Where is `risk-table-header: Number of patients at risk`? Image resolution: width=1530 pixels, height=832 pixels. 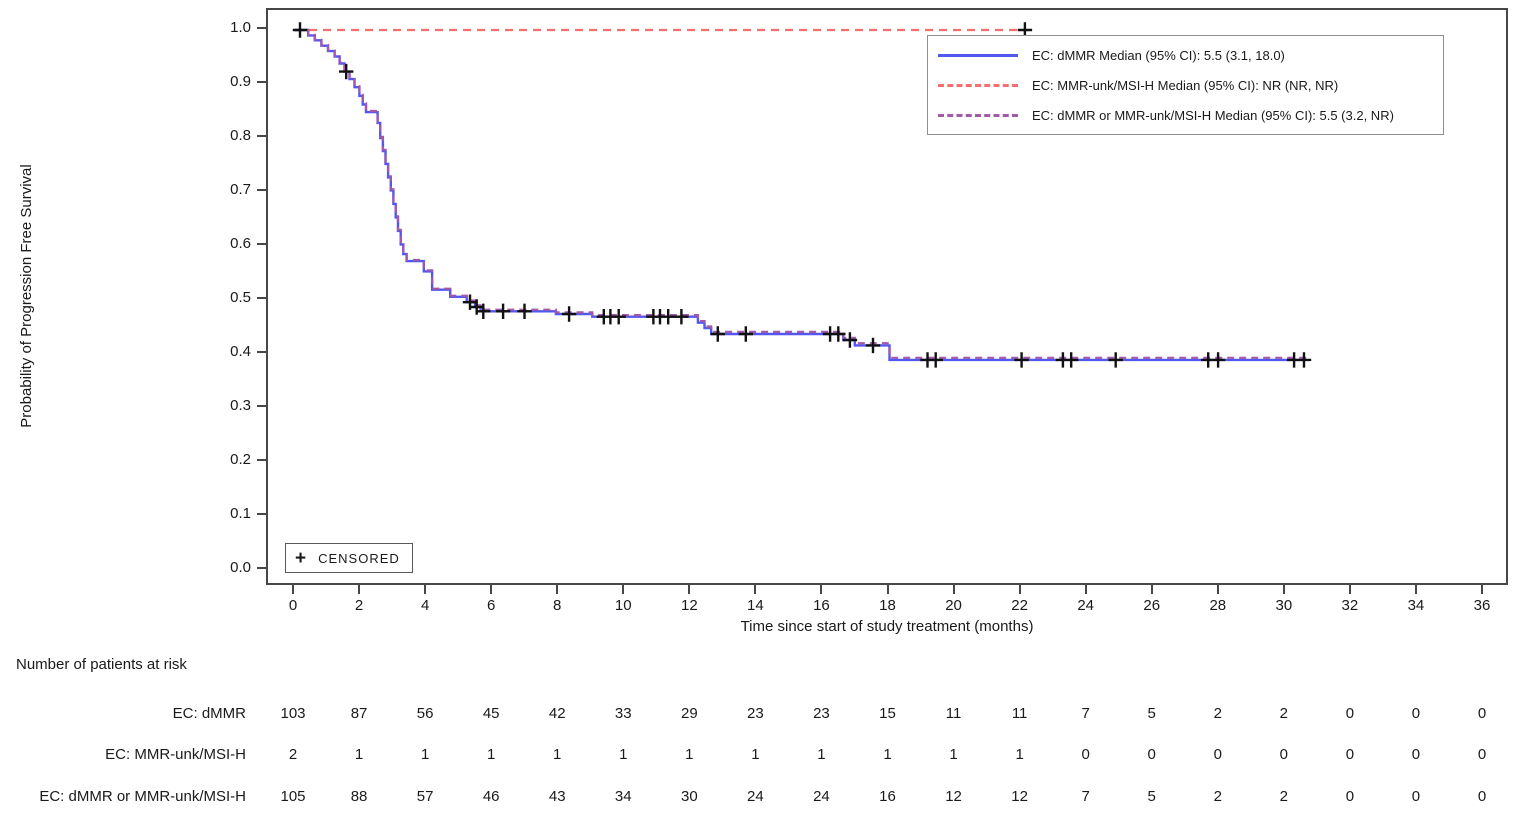 risk-table-header: Number of patients at risk is located at coordinates (101, 664).